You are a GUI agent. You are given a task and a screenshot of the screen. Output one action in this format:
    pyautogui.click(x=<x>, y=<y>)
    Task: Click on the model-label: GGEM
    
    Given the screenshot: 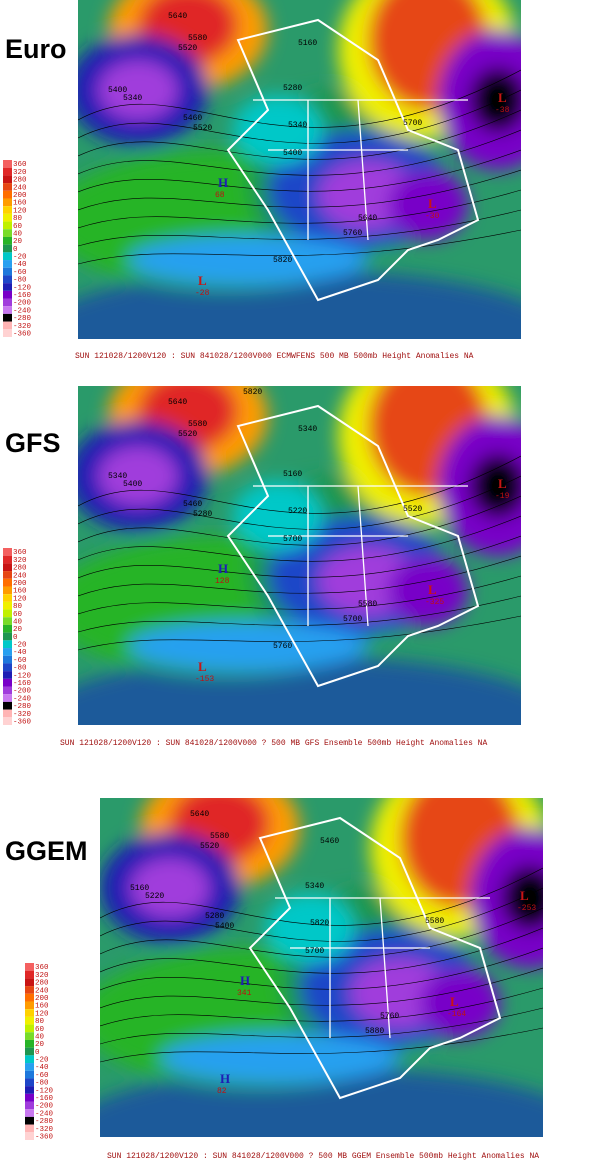 What is the action you would take?
    pyautogui.click(x=46, y=851)
    